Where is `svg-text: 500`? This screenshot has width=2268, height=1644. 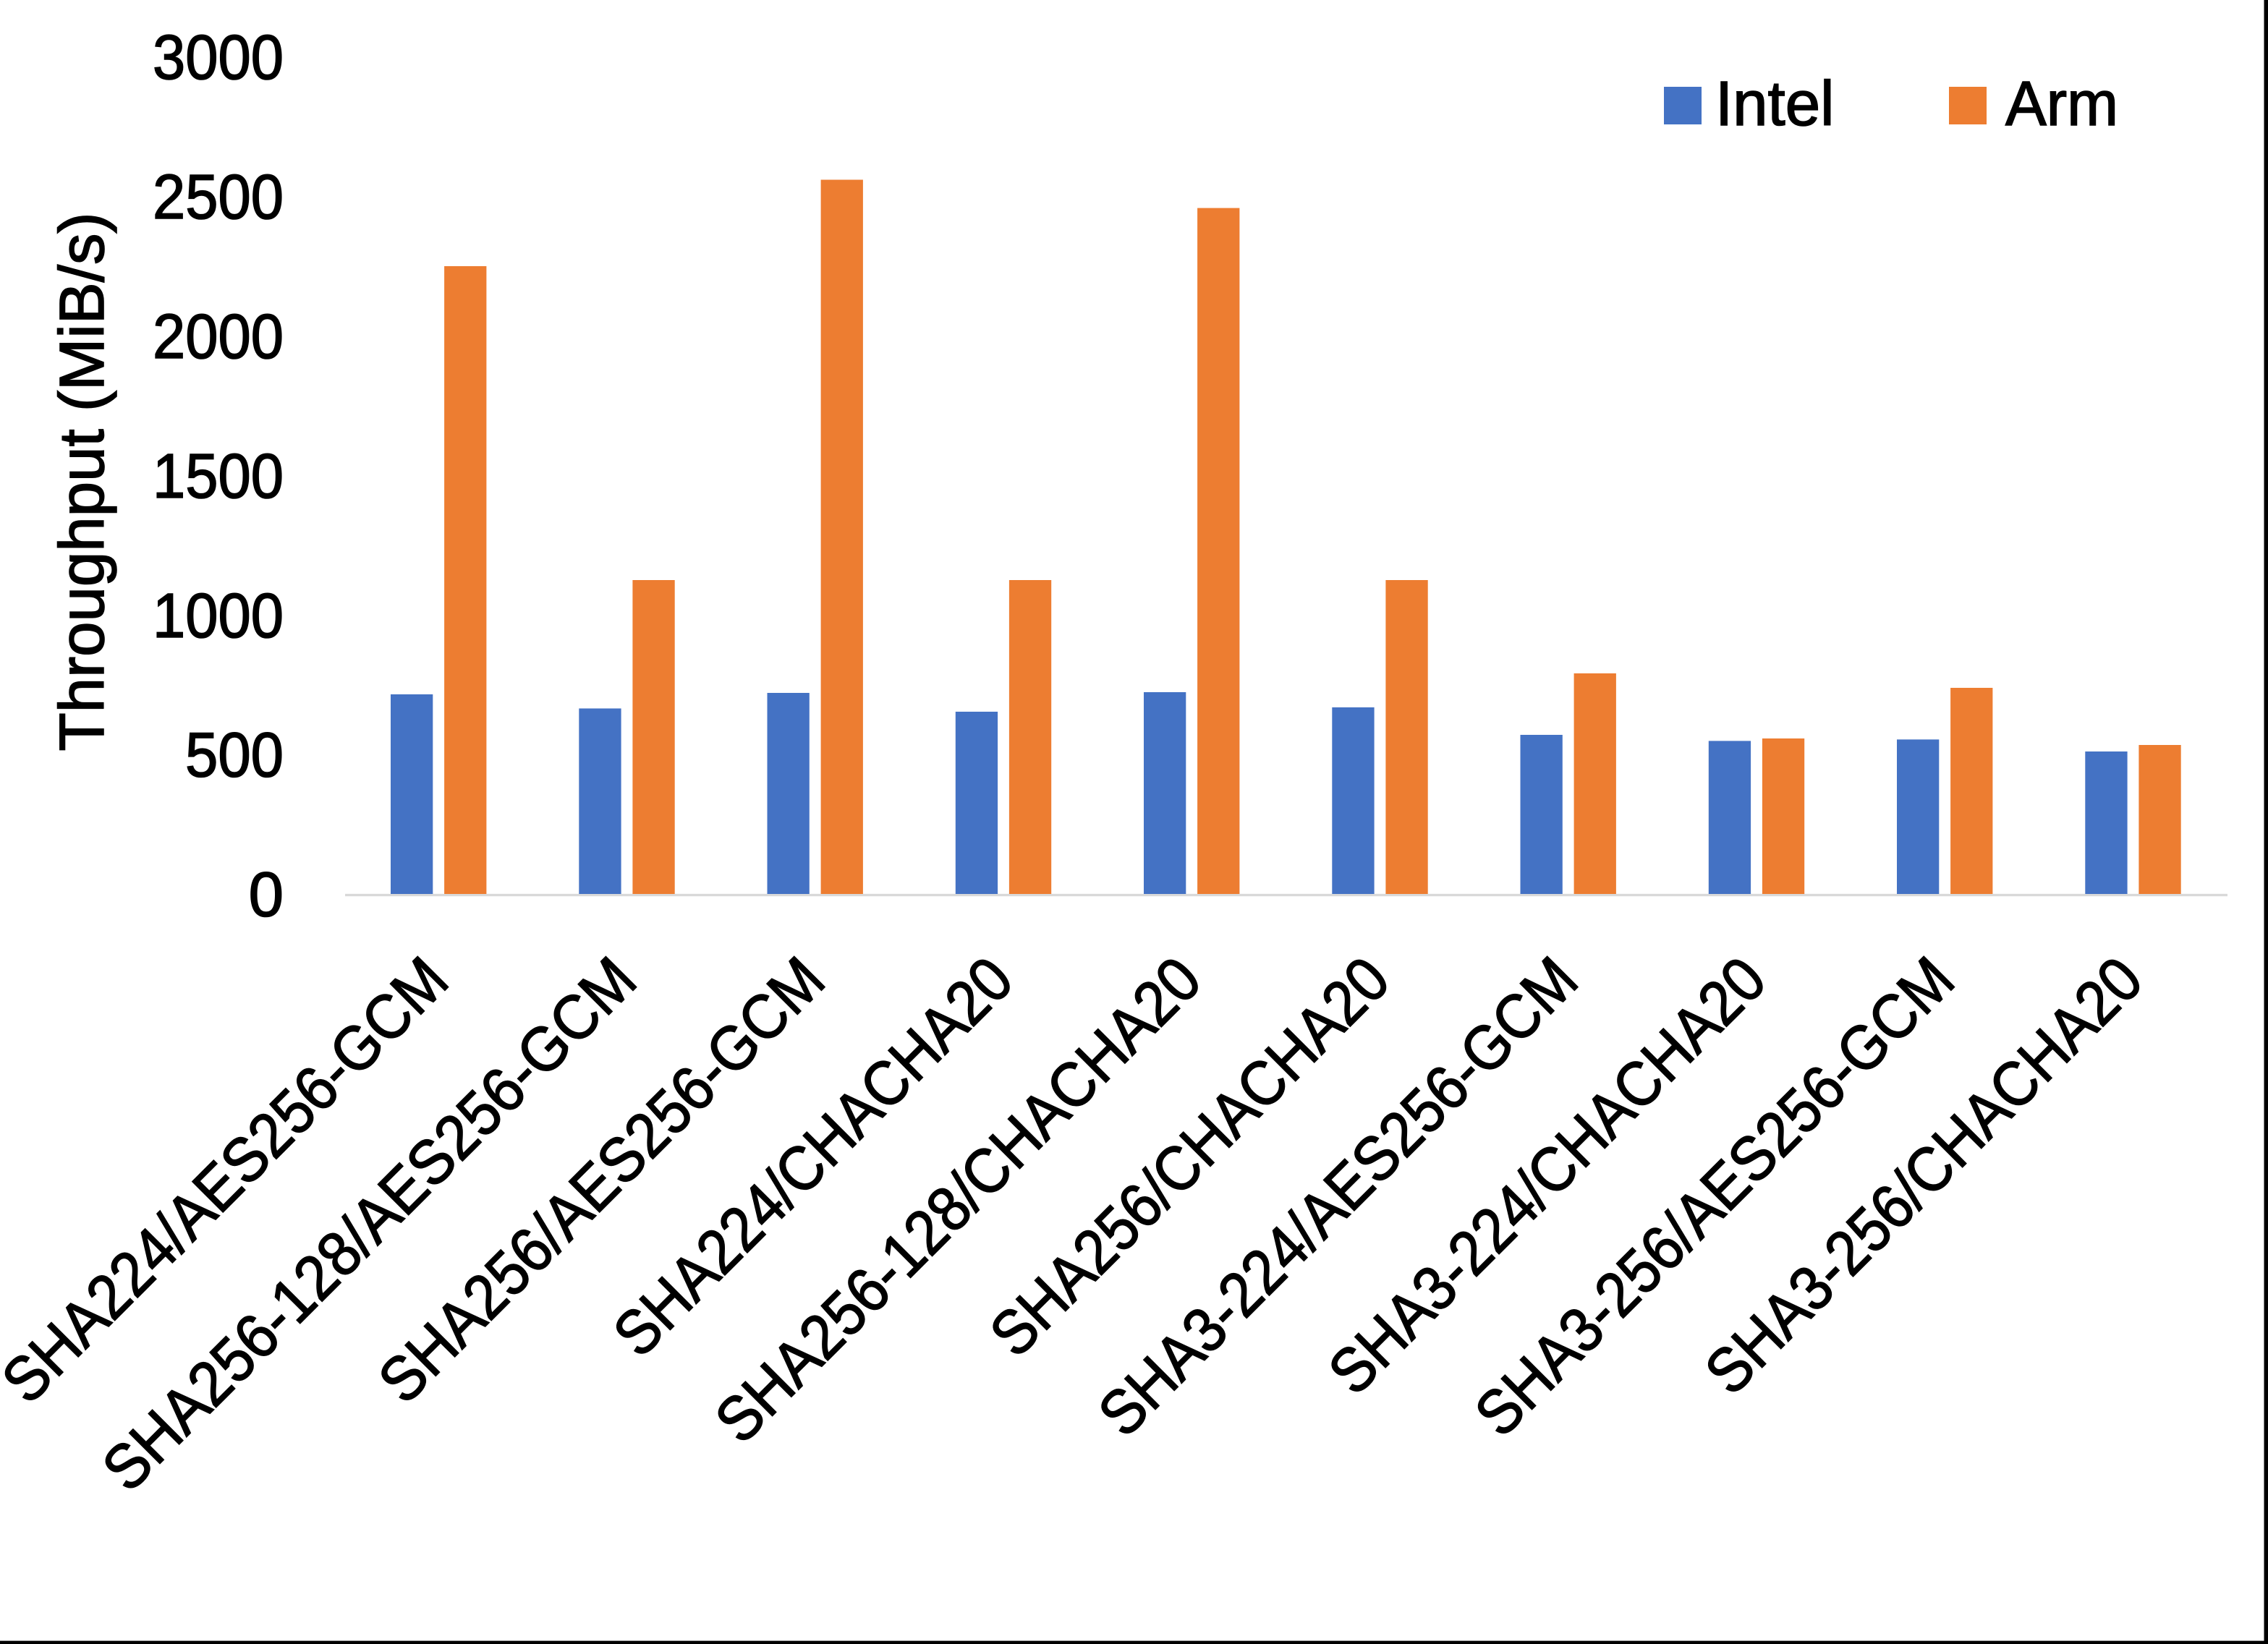 svg-text: 500 is located at coordinates (234, 755).